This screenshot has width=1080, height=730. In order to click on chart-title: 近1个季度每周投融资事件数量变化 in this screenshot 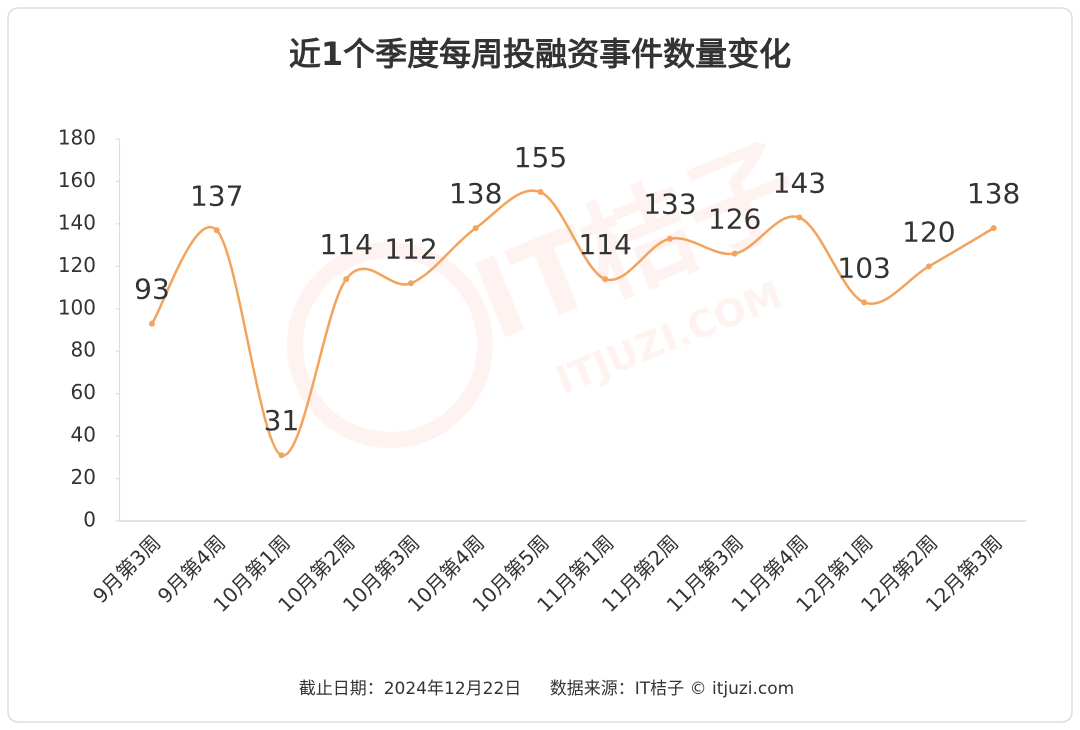, I will do `click(540, 54)`.